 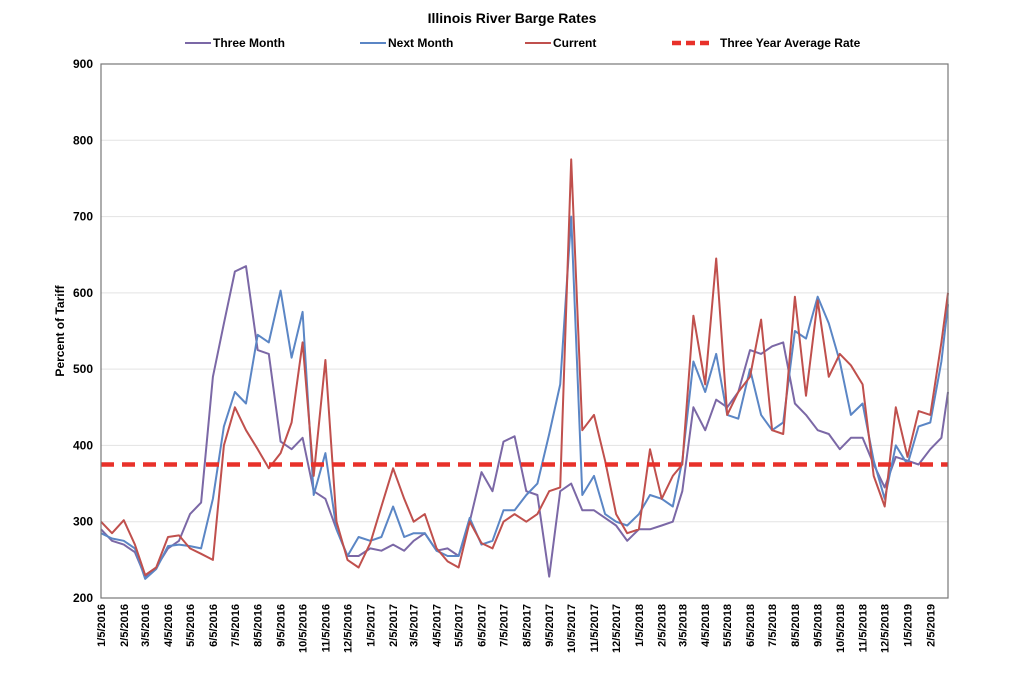 I want to click on y-tick-label: 900, so click(x=83, y=64).